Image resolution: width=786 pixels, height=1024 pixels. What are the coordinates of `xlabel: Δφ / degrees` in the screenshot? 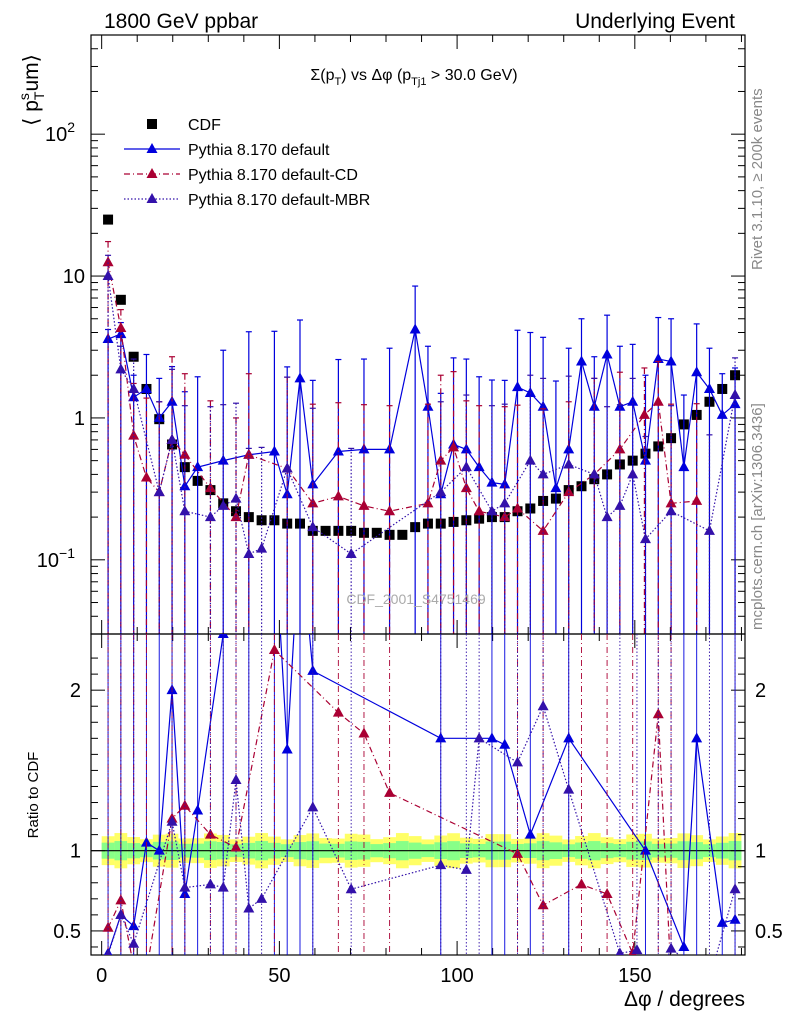 It's located at (684, 999).